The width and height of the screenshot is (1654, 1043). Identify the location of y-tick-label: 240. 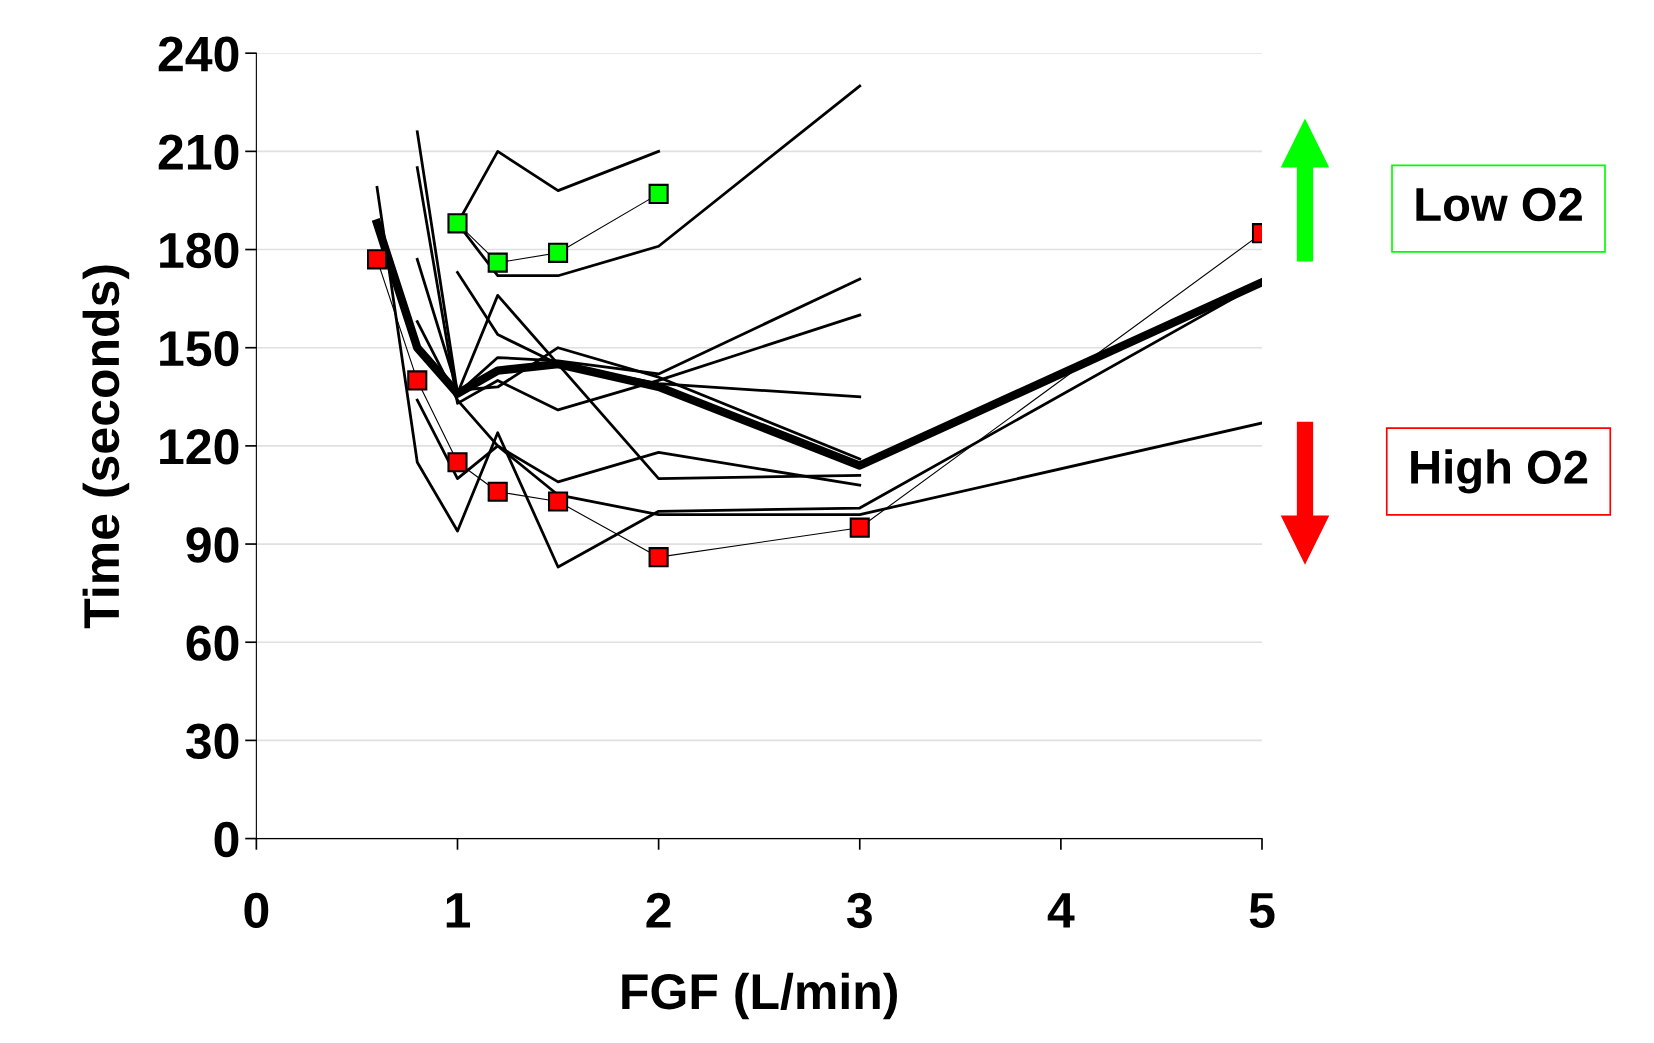
(198, 54).